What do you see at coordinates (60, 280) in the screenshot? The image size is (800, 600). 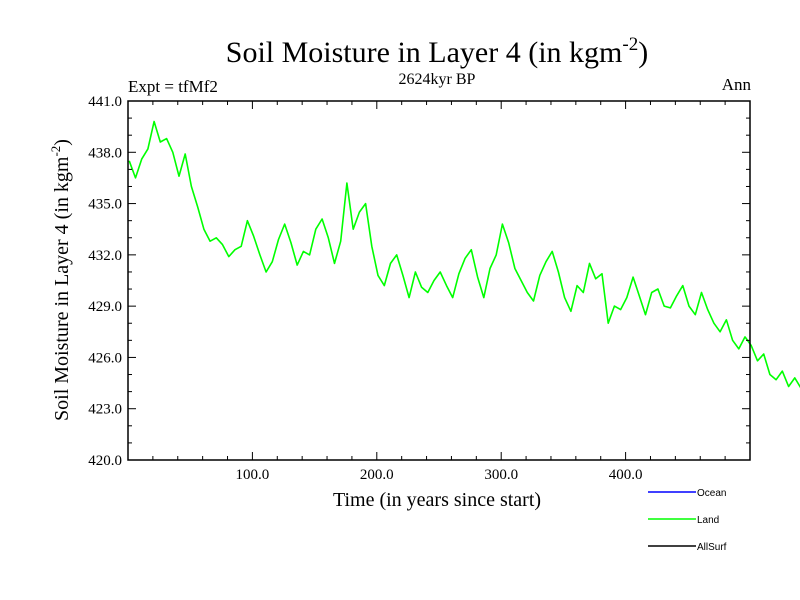 I see `y-axis-label: Soil Moisture in Layer 4 (in kgm-2)` at bounding box center [60, 280].